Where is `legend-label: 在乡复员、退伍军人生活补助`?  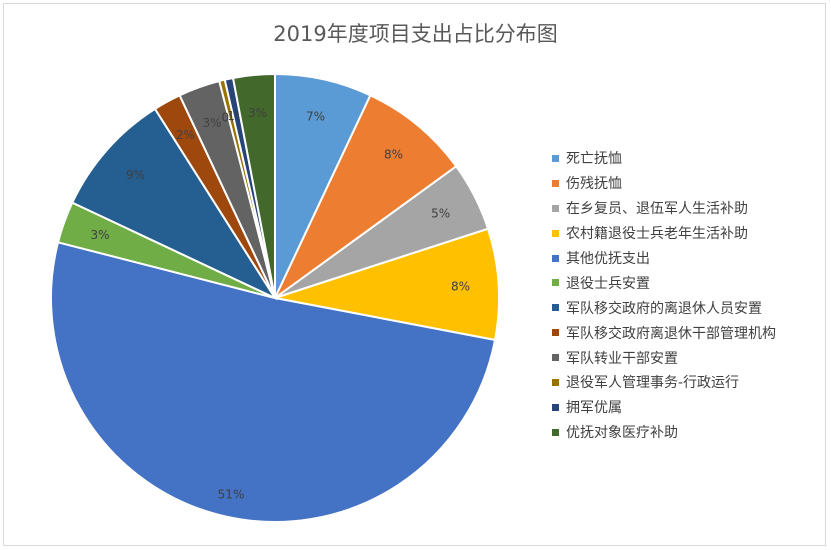 legend-label: 在乡复员、退伍军人生活补助 is located at coordinates (657, 209).